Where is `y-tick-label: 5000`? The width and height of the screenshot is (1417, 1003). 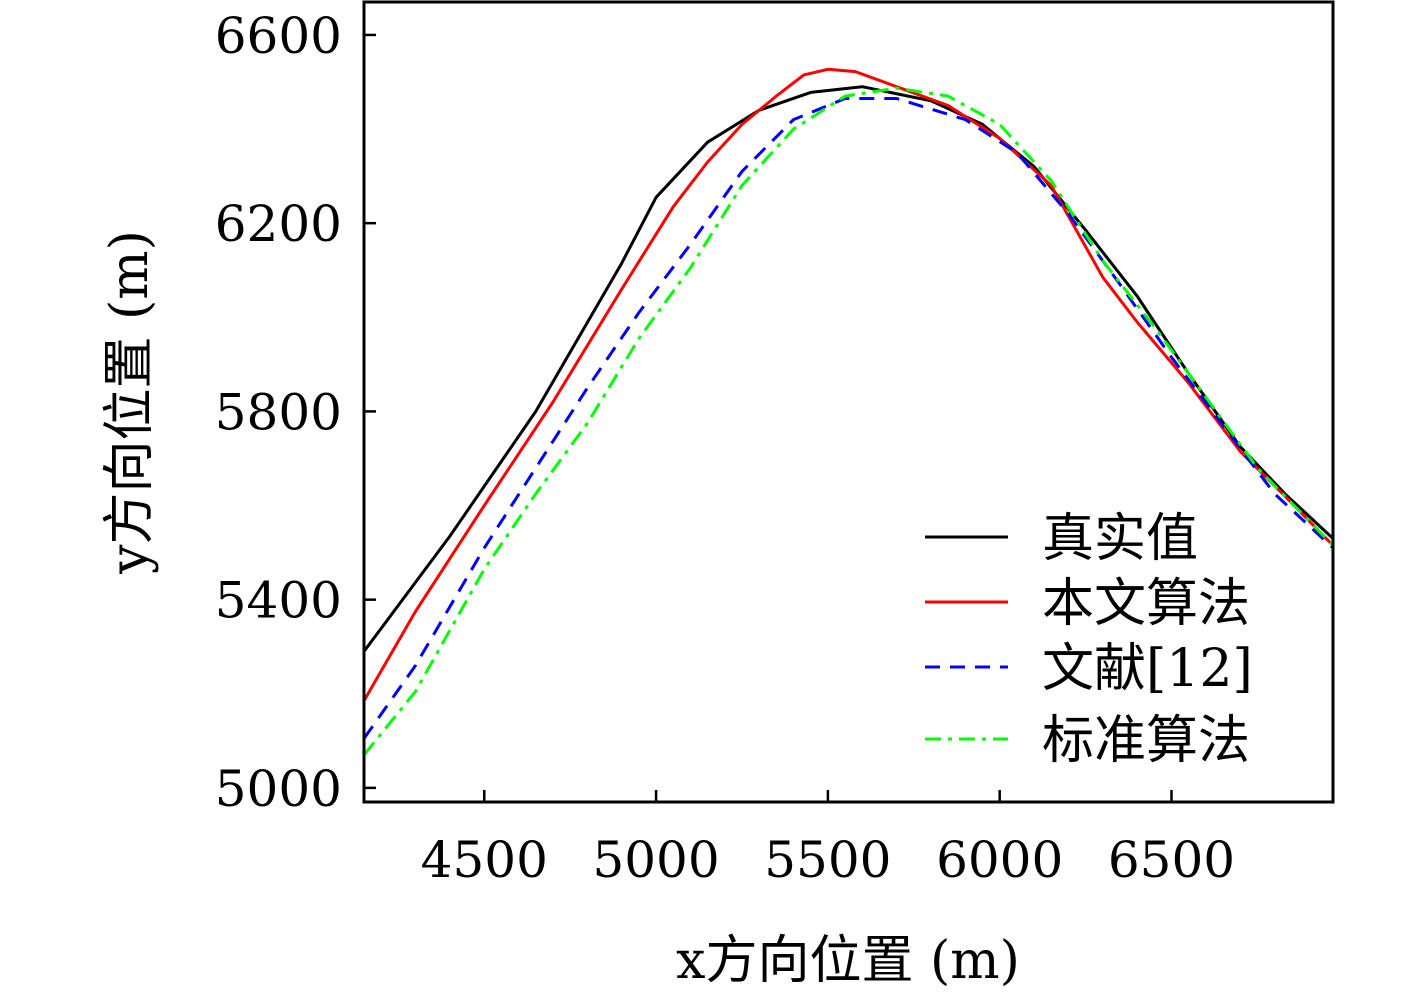 y-tick-label: 5000 is located at coordinates (278, 789).